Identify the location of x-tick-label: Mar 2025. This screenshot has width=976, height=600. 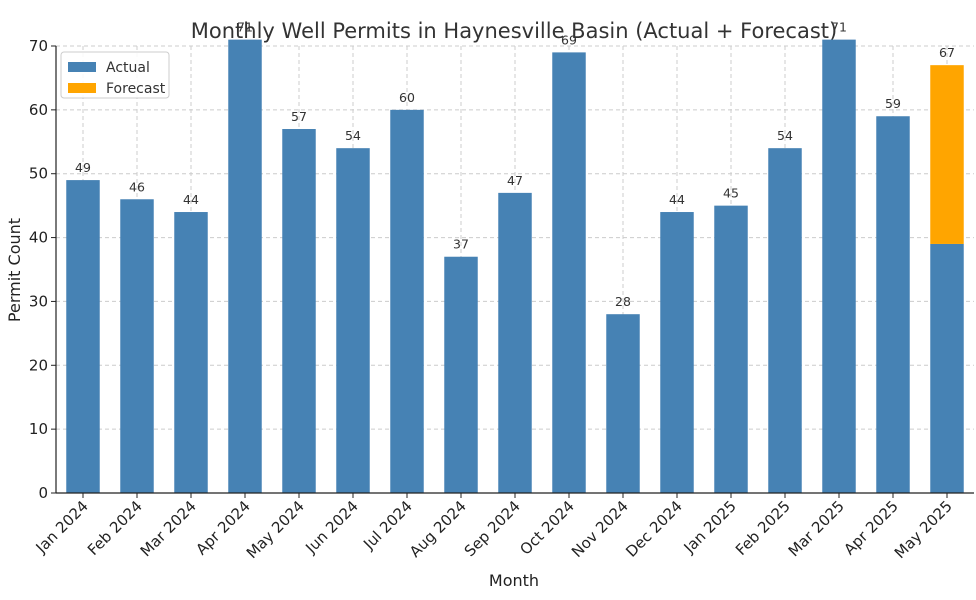
(816, 528).